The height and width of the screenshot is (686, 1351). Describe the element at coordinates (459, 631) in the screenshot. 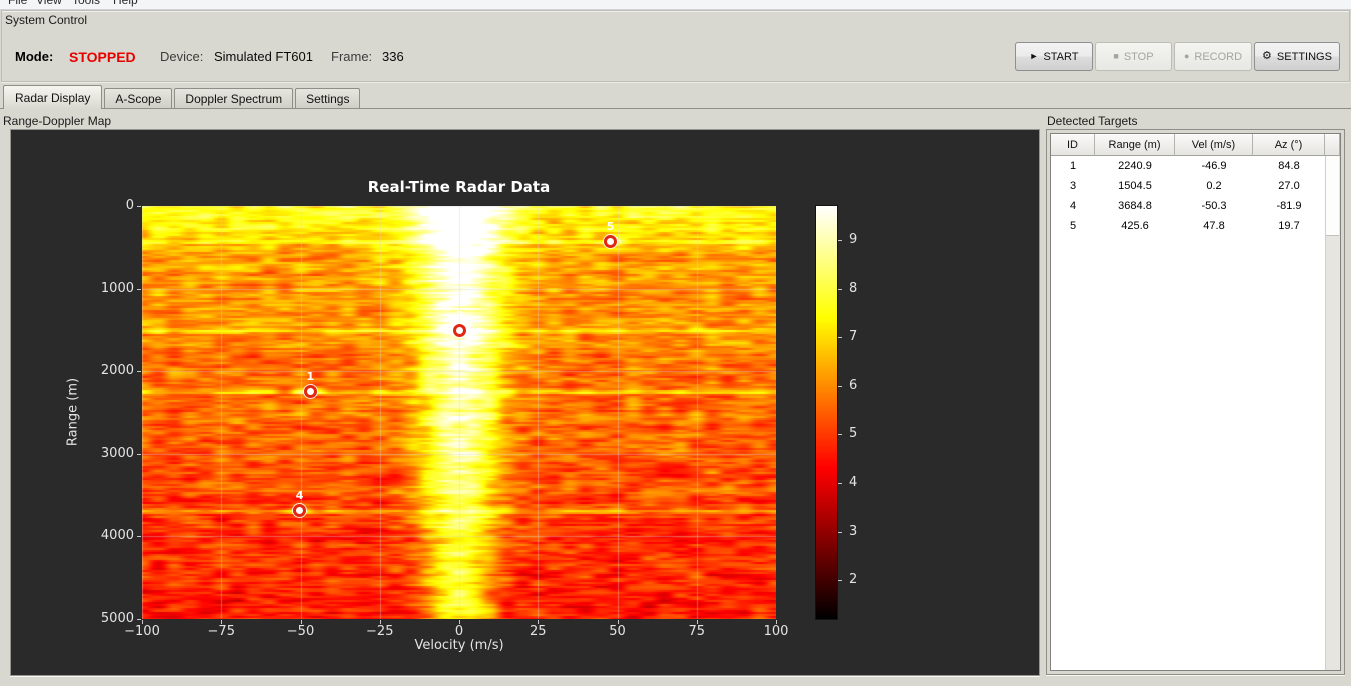

I see `x-tick-label: 0` at that location.